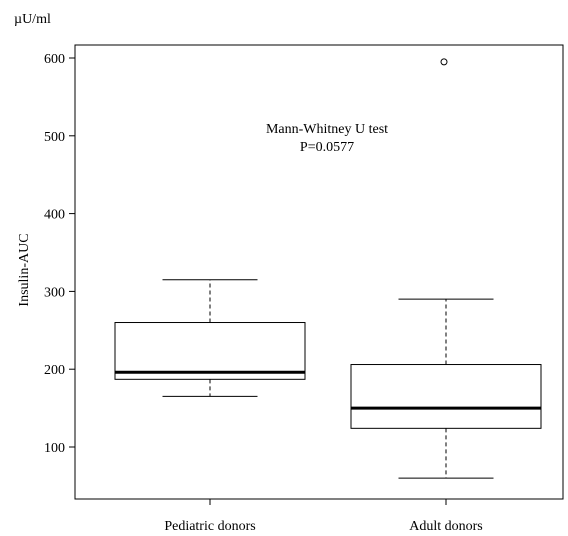 The height and width of the screenshot is (536, 568). What do you see at coordinates (54, 137) in the screenshot?
I see `y-tick-label: 500` at bounding box center [54, 137].